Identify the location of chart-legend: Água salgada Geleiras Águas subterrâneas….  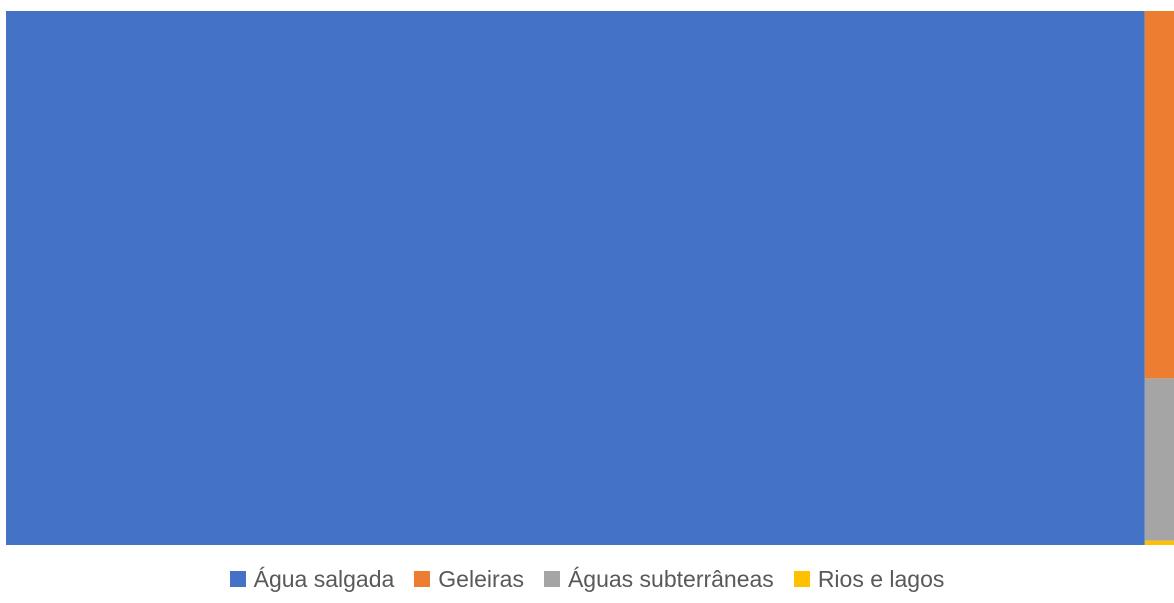
(587, 579).